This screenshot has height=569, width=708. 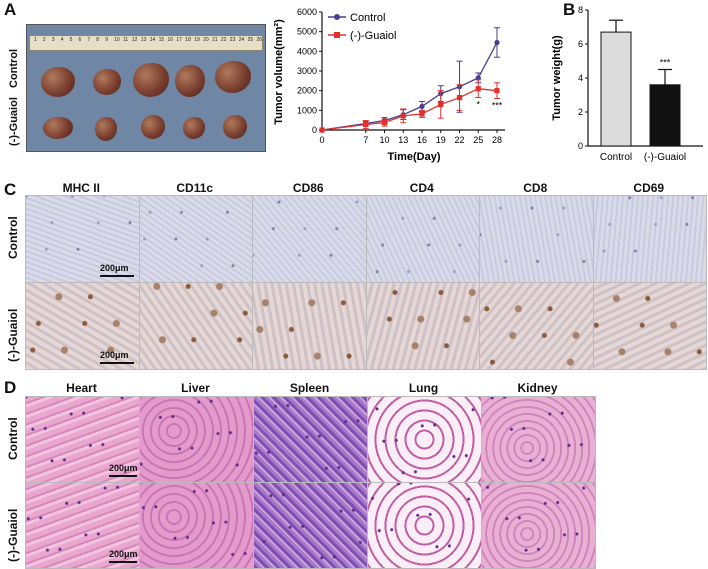 What do you see at coordinates (497, 140) in the screenshot?
I see `x-tick-label: 28` at bounding box center [497, 140].